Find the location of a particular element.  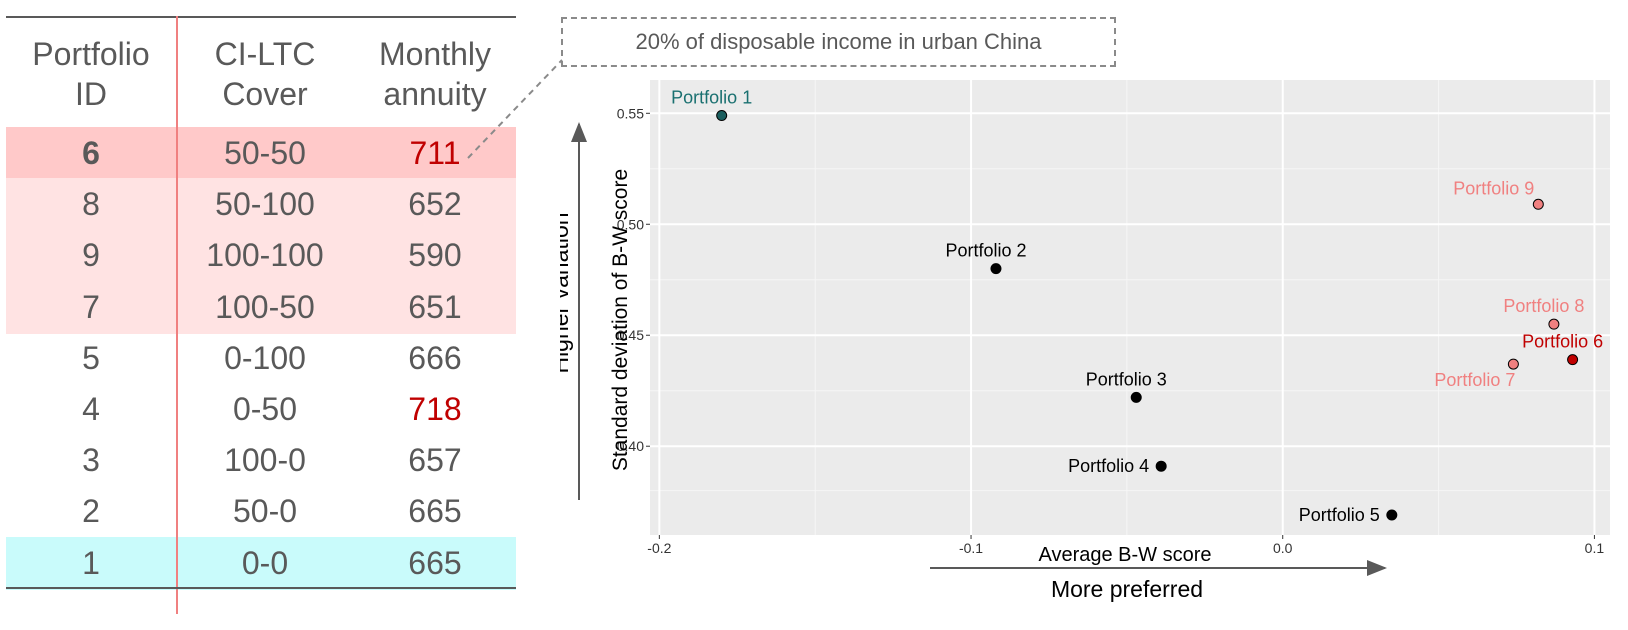

point-label: Portfolio 9 is located at coordinates (1493, 188).